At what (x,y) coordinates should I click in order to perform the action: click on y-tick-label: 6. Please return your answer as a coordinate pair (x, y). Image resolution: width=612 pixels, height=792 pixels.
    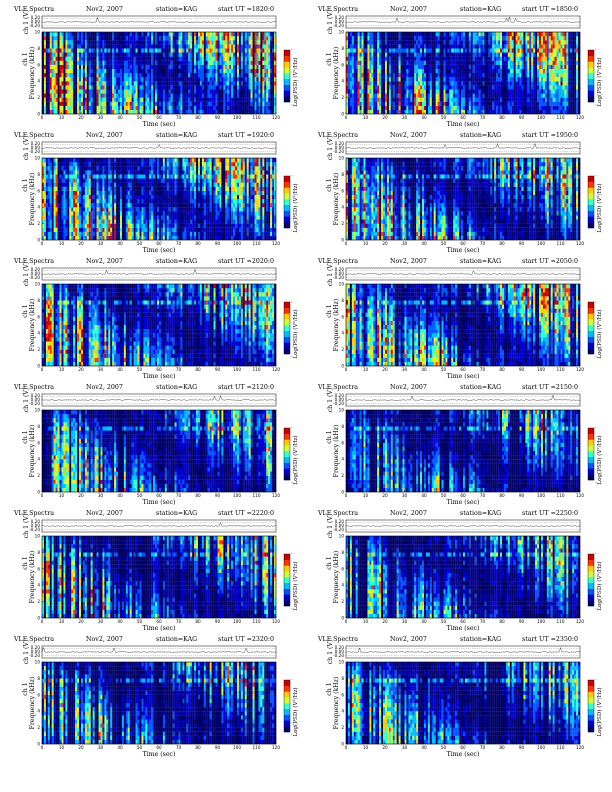
    Looking at the image, I should click on (38, 190).